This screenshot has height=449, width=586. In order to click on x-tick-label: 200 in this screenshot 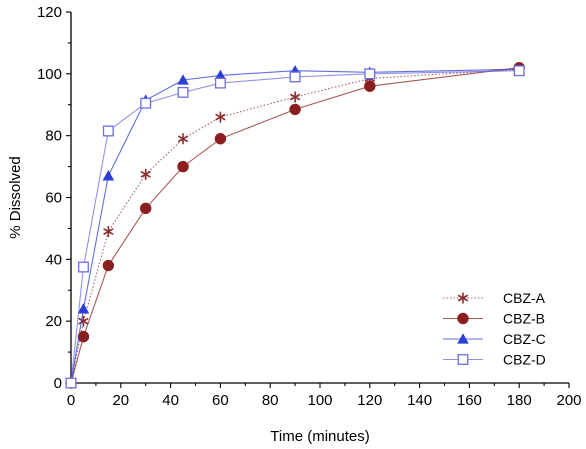, I will do `click(568, 400)`.